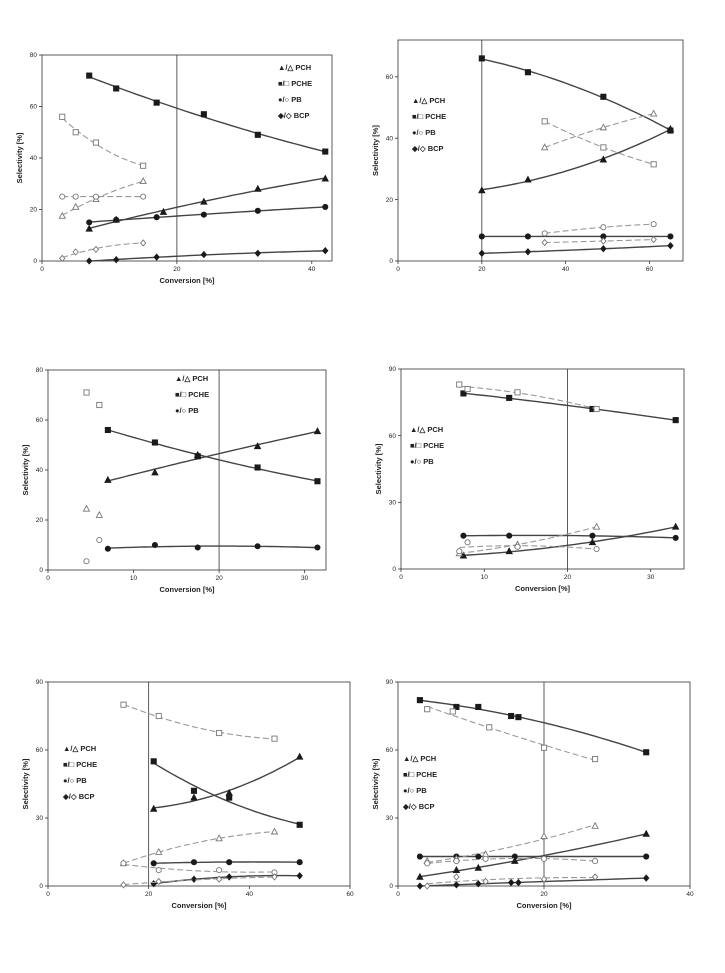  What do you see at coordinates (40, 470) in the screenshot?
I see `y-tick-label: 40` at bounding box center [40, 470].